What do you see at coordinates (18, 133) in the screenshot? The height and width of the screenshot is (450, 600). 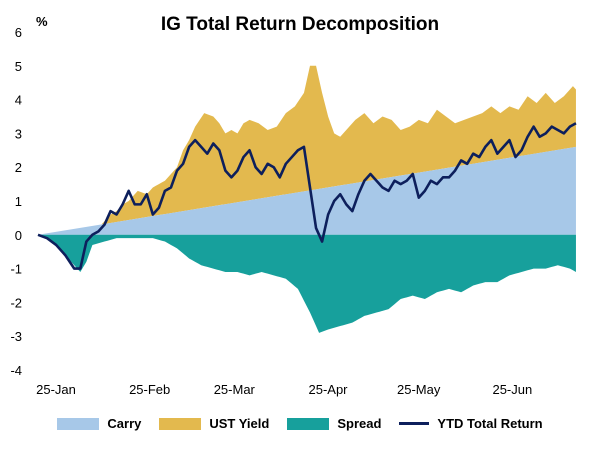 I see `y-tick-label: 3` at bounding box center [18, 133].